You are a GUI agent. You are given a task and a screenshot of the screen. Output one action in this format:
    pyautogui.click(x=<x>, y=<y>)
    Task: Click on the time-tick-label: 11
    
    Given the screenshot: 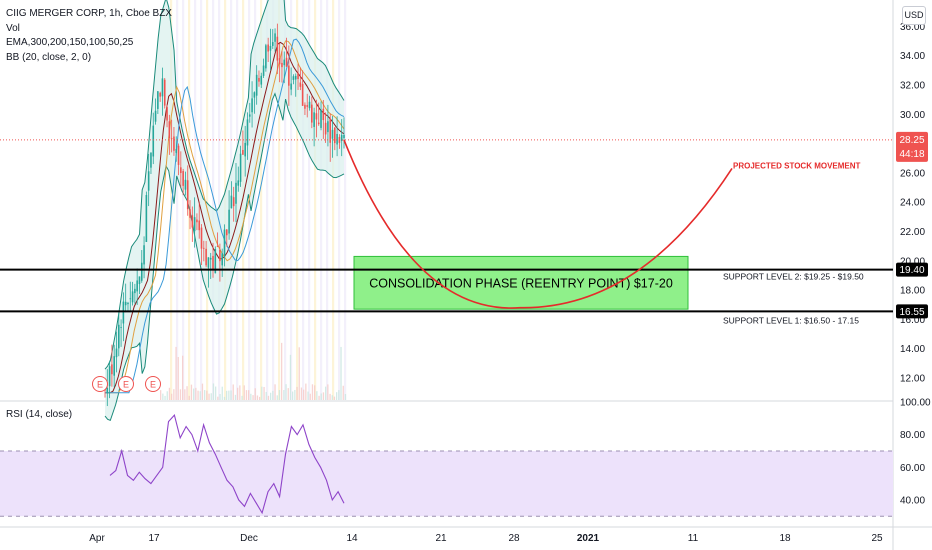 What is the action you would take?
    pyautogui.click(x=693, y=538)
    